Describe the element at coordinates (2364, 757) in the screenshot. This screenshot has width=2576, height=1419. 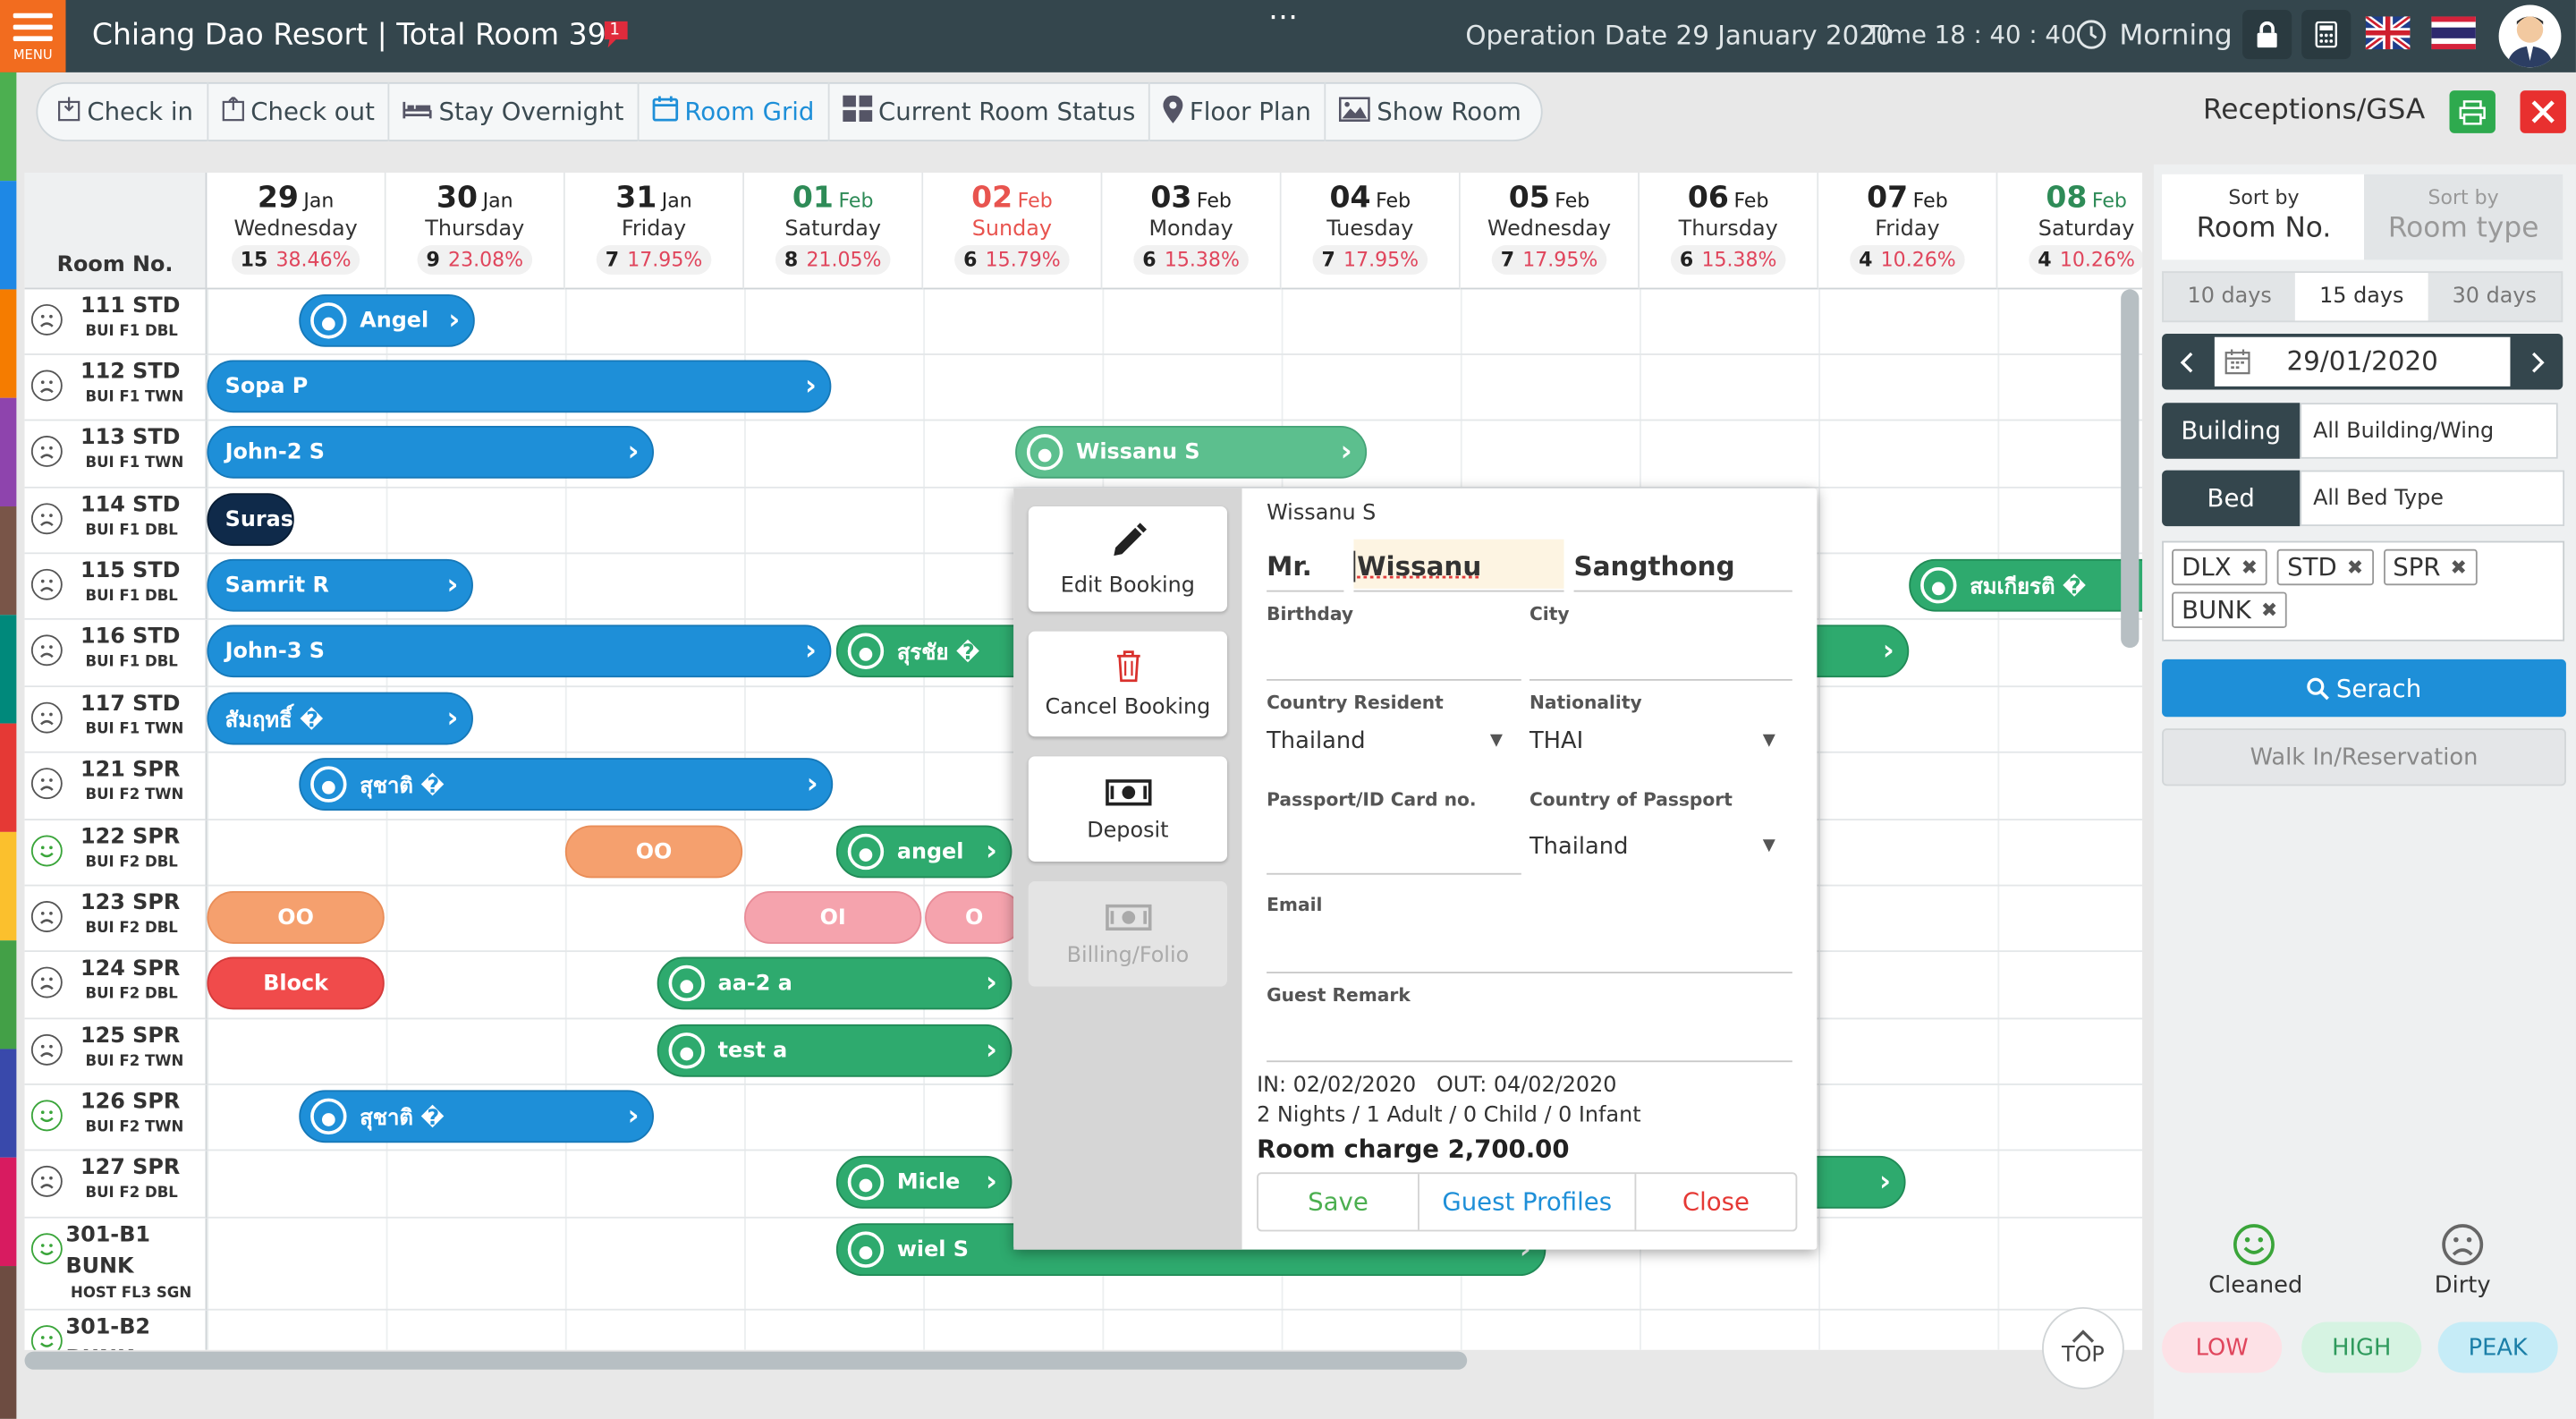
I see `walk-in-reservation-button: Walk In/Reservation` at that location.